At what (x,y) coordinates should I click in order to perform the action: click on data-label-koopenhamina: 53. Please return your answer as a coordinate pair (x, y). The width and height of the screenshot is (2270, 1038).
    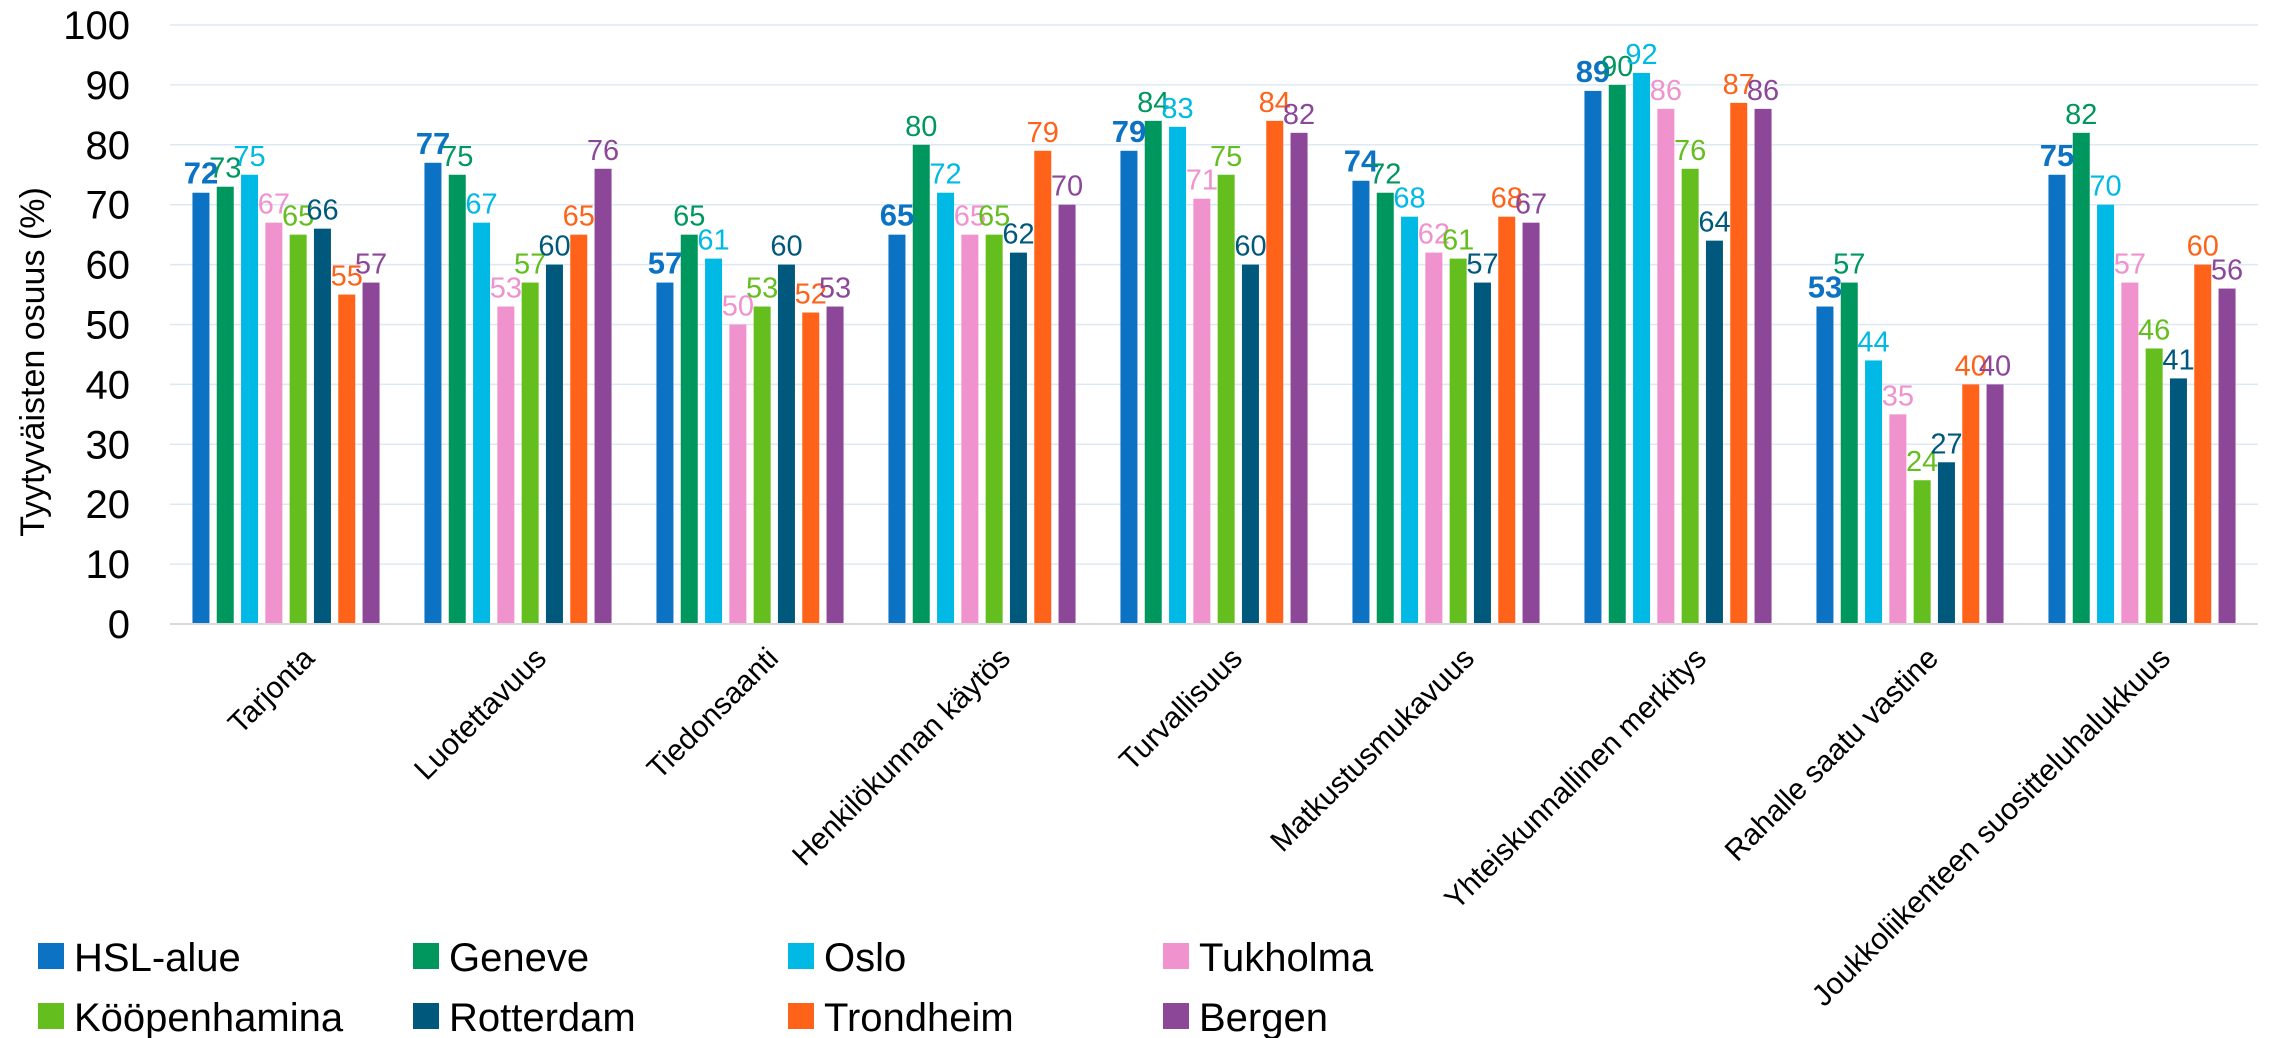
    Looking at the image, I should click on (762, 289).